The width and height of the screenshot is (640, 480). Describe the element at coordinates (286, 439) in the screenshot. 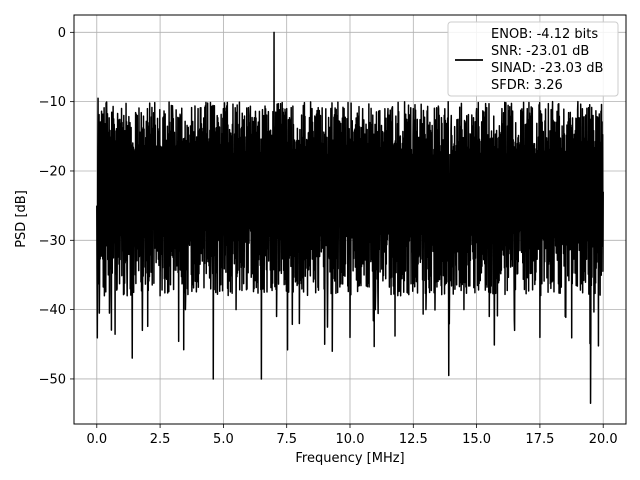

I see `x-tick-label: 7.5` at that location.